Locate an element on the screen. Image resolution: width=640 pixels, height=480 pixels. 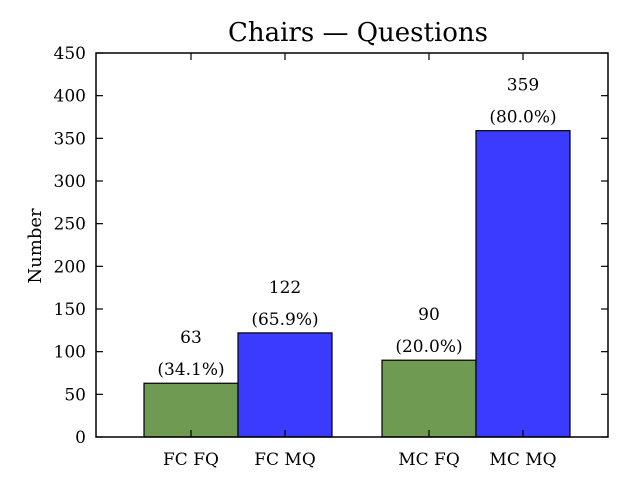
y-tick-label: 100 is located at coordinates (70, 353).